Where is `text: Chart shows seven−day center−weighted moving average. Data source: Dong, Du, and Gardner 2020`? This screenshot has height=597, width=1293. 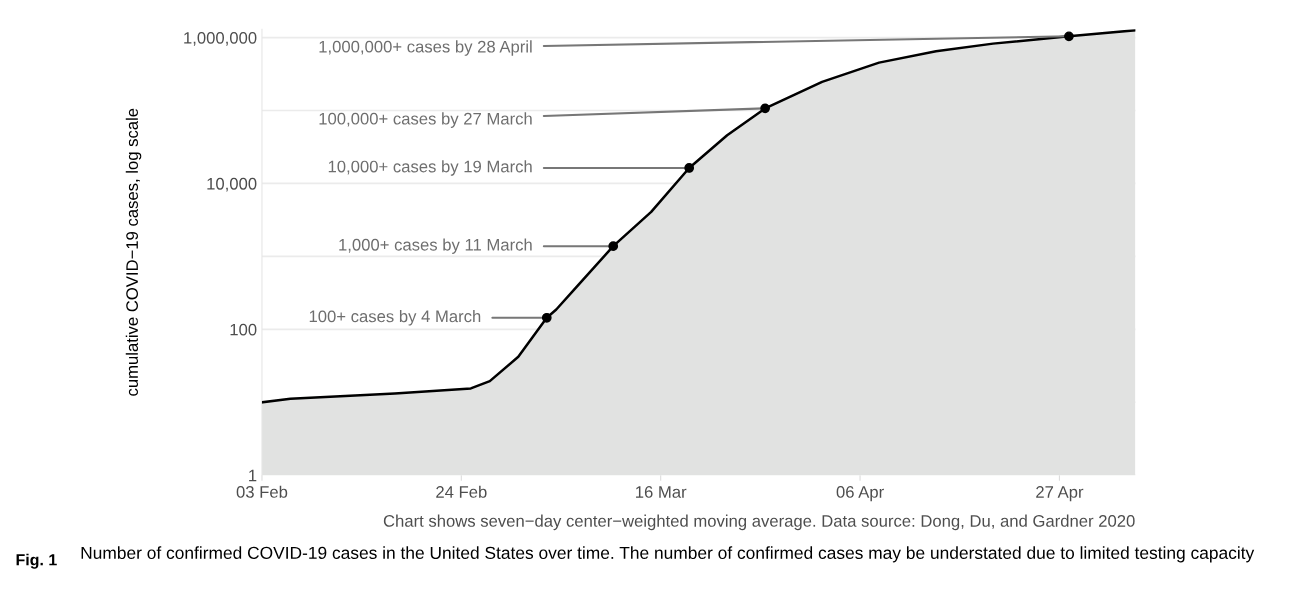 text: Chart shows seven−day center−weighted moving average. Data source: Dong, Du, and Gardner 2020 is located at coordinates (759, 522).